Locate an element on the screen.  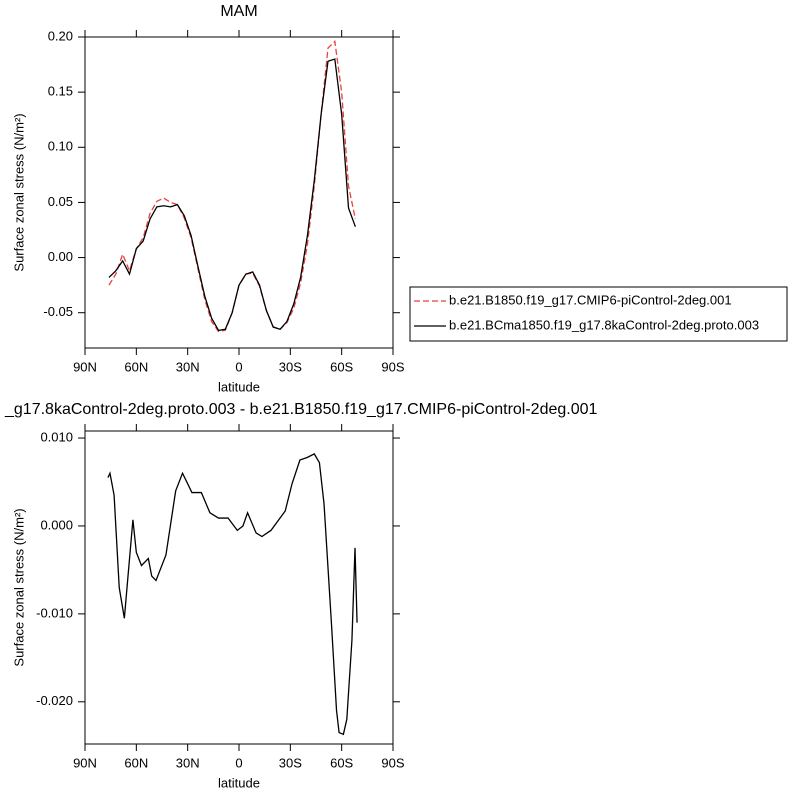
y-tick-label: 0.00 is located at coordinates (60, 256).